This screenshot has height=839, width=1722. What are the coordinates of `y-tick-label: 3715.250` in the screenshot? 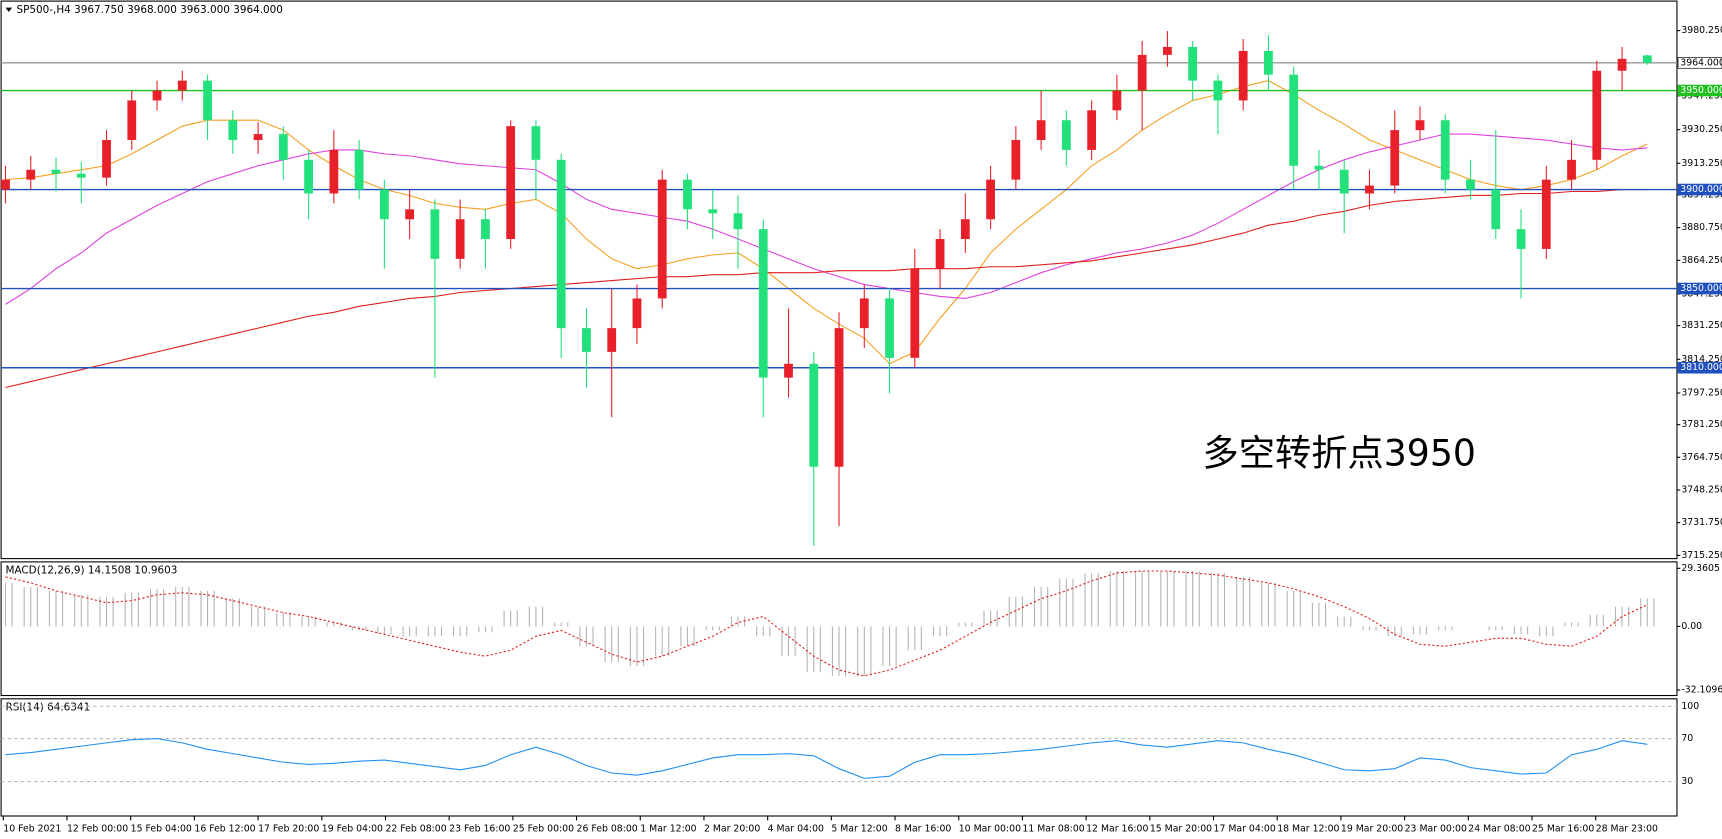 It's located at (1701, 555).